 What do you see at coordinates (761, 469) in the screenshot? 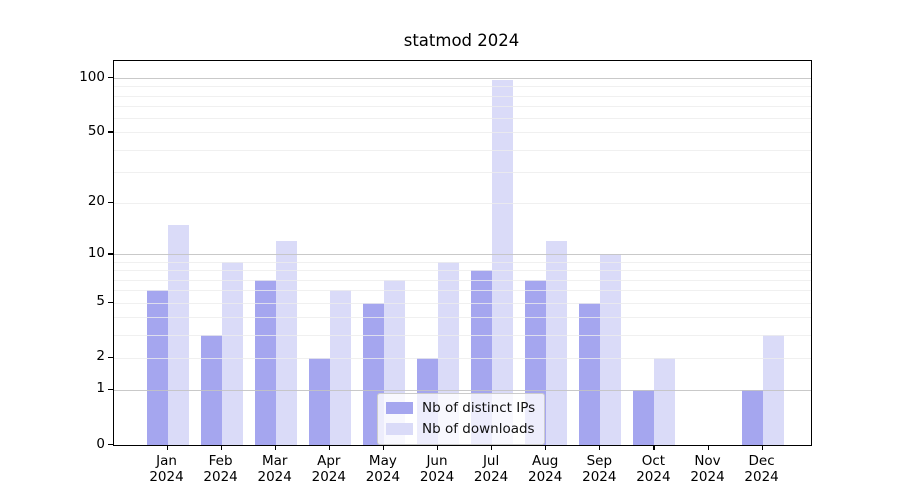
I see `x-tick-label-dec: Dec 2024` at bounding box center [761, 469].